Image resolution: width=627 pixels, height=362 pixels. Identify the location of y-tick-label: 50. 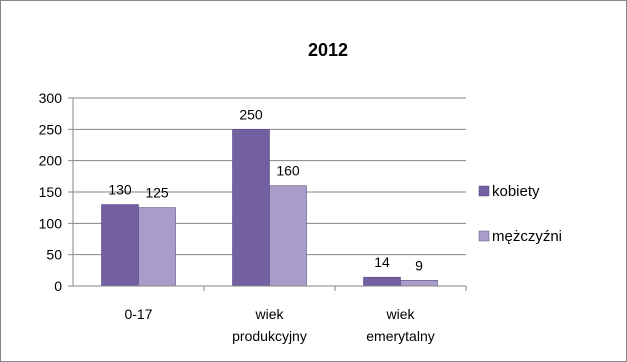
(54, 255).